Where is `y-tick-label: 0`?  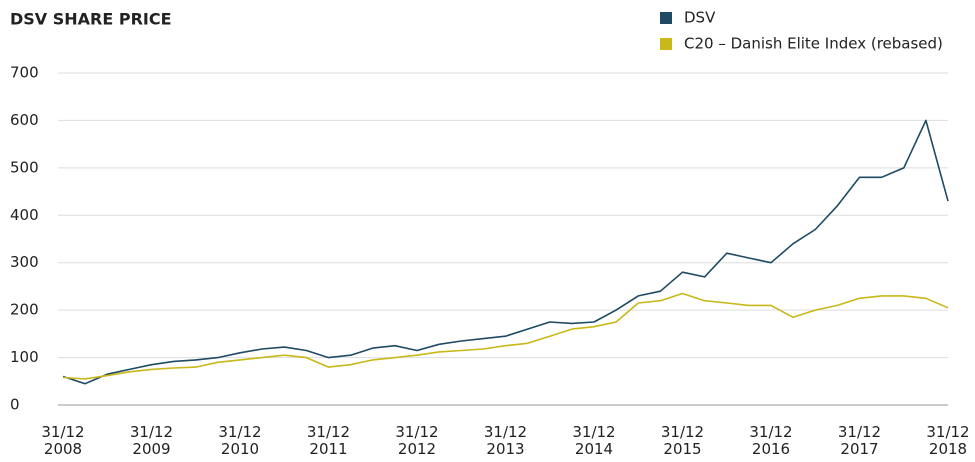
y-tick-label: 0 is located at coordinates (15, 405).